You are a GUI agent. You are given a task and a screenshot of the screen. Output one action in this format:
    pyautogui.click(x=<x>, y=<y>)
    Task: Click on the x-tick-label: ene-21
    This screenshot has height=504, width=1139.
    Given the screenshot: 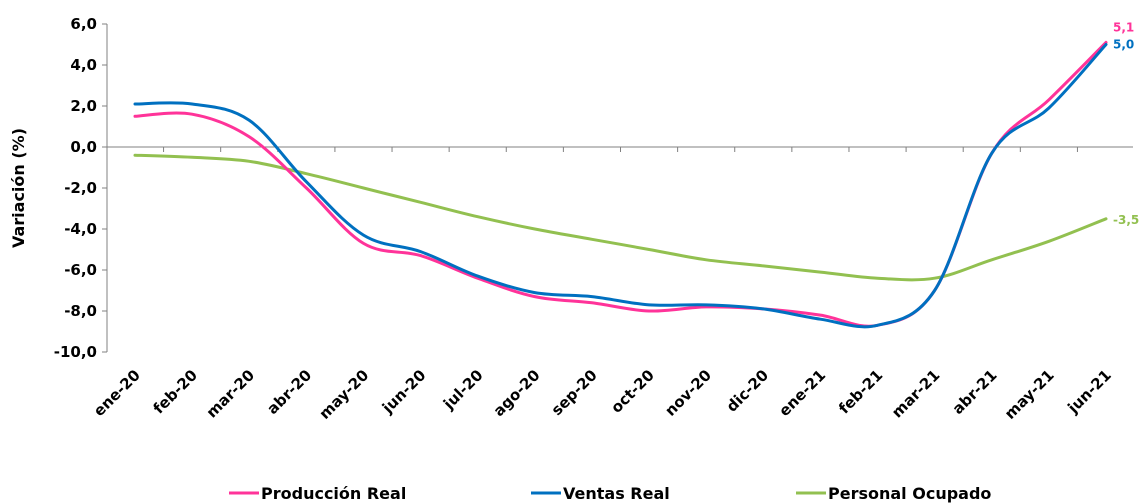 What is the action you would take?
    pyautogui.click(x=802, y=393)
    